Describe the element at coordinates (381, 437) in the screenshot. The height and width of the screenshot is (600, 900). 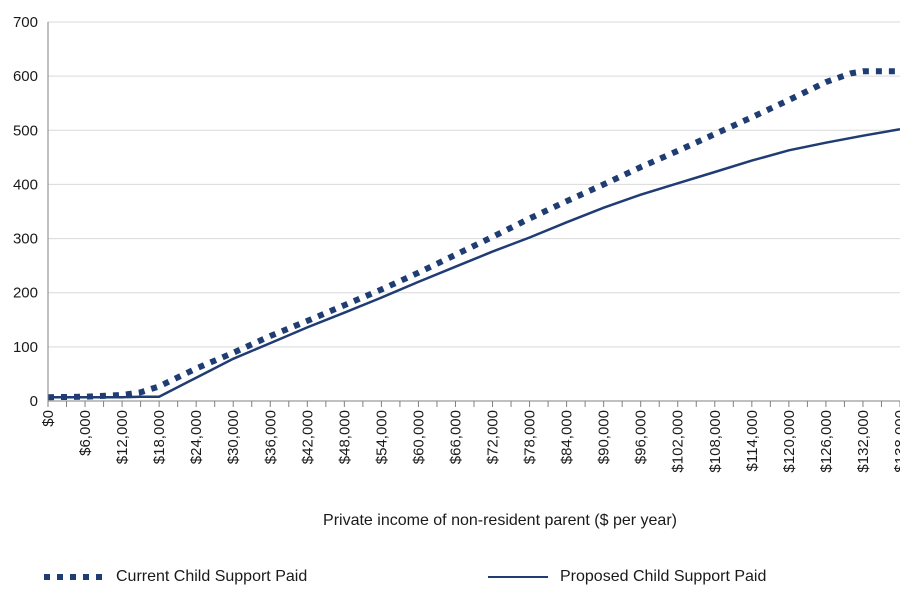
I see `x-tick-label: $54,000` at that location.